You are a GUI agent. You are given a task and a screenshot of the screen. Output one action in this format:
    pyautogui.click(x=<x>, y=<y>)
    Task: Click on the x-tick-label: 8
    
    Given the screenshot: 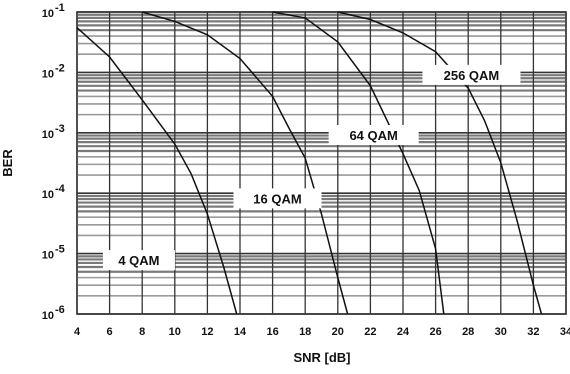 What is the action you would take?
    pyautogui.click(x=142, y=332)
    